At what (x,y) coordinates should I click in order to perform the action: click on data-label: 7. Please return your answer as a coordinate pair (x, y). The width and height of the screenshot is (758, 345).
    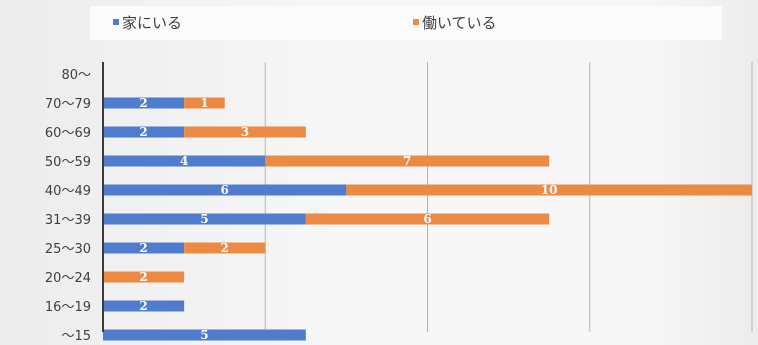
    Looking at the image, I should click on (407, 161).